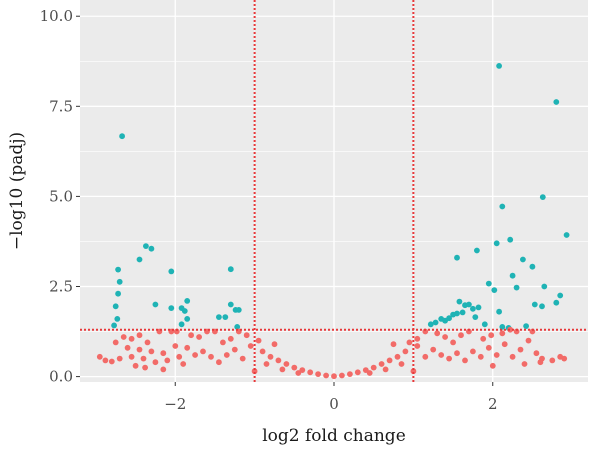  Describe the element at coordinates (61, 106) in the screenshot. I see `y-tick-label: 7.5` at that location.